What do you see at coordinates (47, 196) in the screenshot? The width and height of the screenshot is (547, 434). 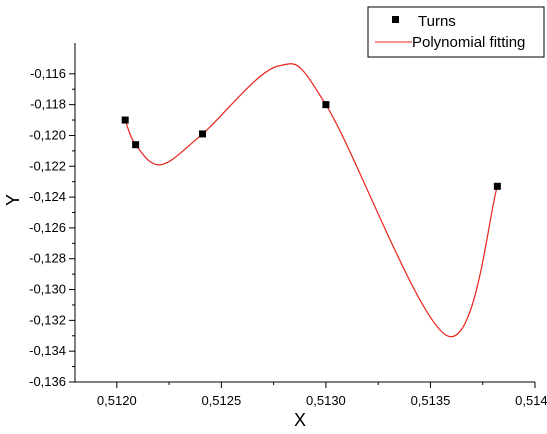 I see `y-tick-label: -0,124` at bounding box center [47, 196].